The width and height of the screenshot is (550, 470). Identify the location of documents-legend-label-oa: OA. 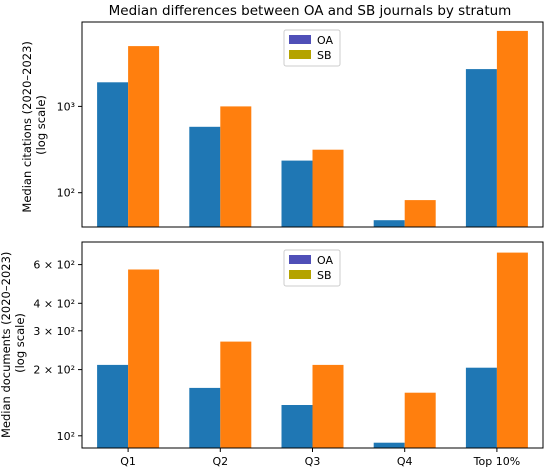
(325, 260).